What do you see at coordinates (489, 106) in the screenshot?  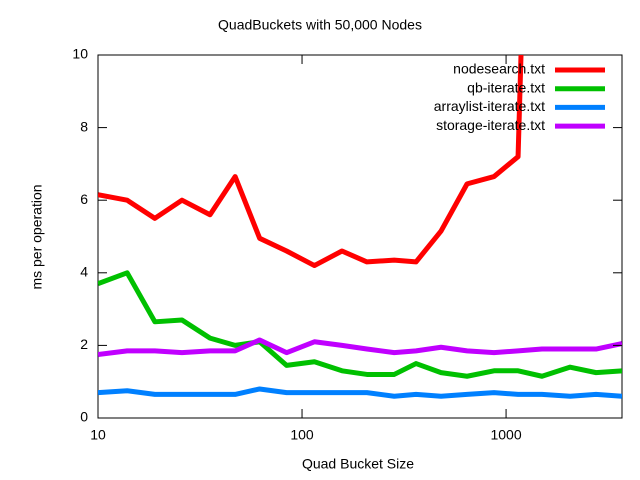 I see `legend-label: arraylist-iterate.txt` at bounding box center [489, 106].